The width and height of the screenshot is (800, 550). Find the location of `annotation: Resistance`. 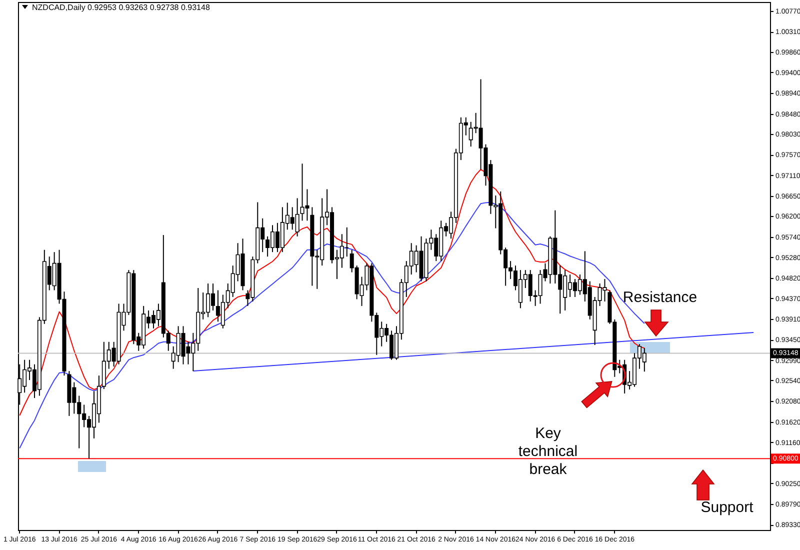

annotation: Resistance is located at coordinates (660, 298).